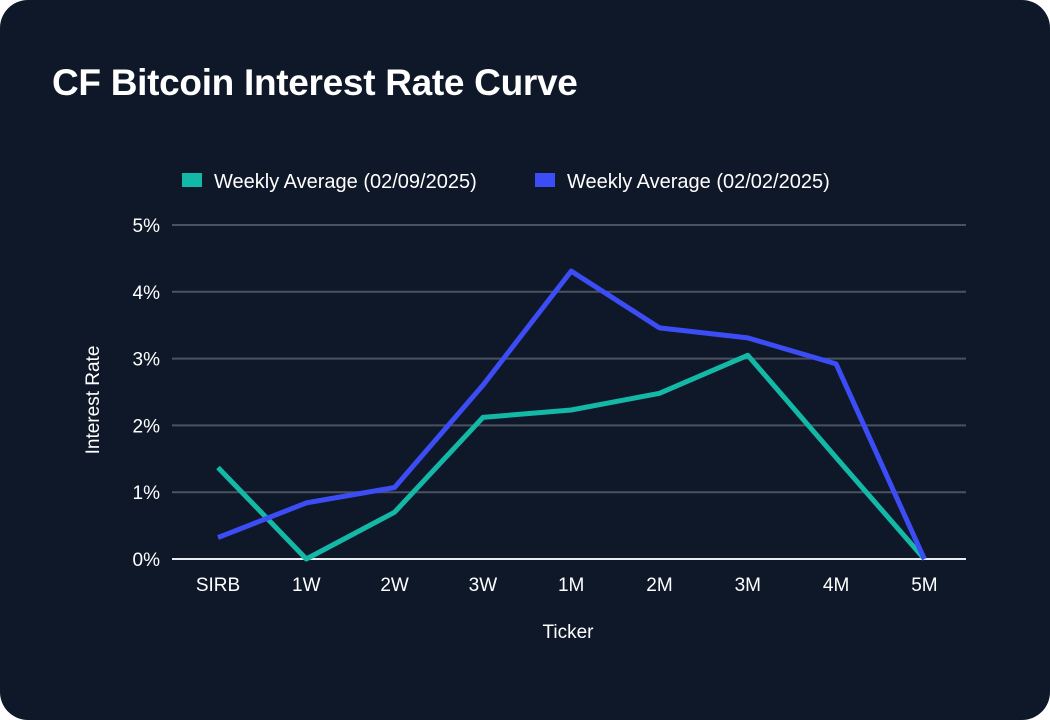 The width and height of the screenshot is (1050, 720). What do you see at coordinates (306, 585) in the screenshot?
I see `x-tick-label: 1W` at bounding box center [306, 585].